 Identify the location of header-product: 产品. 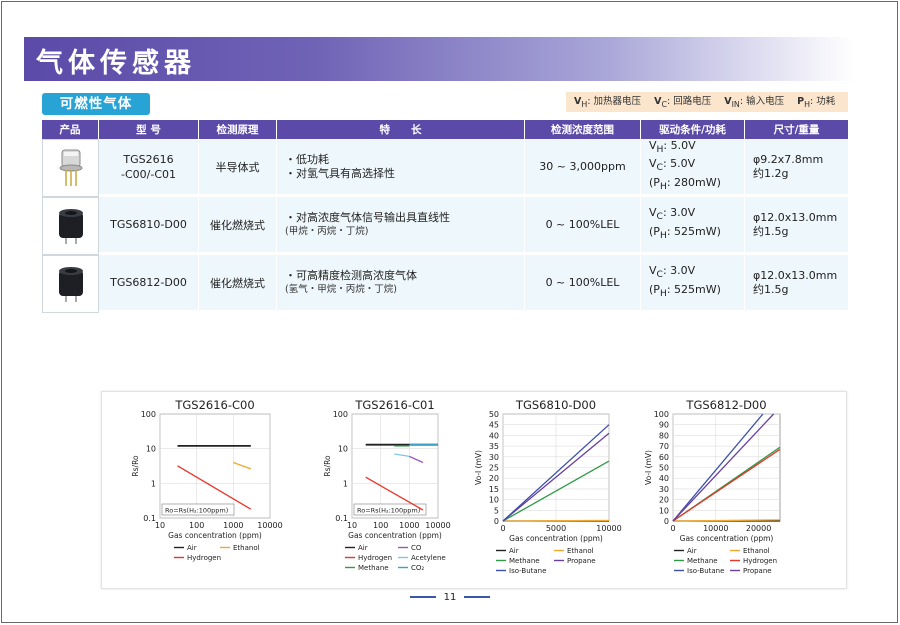
(70, 129).